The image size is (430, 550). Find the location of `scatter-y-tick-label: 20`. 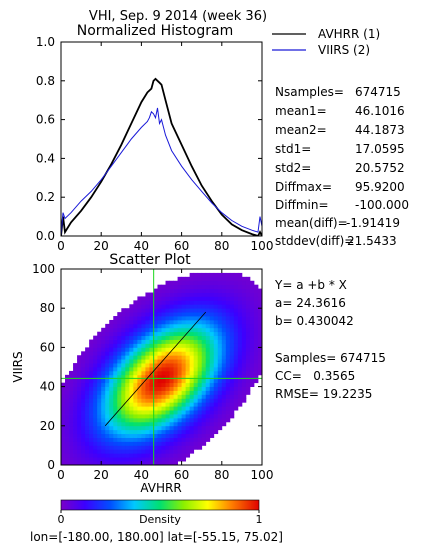

scatter-y-tick-label: 20 is located at coordinates (47, 426).